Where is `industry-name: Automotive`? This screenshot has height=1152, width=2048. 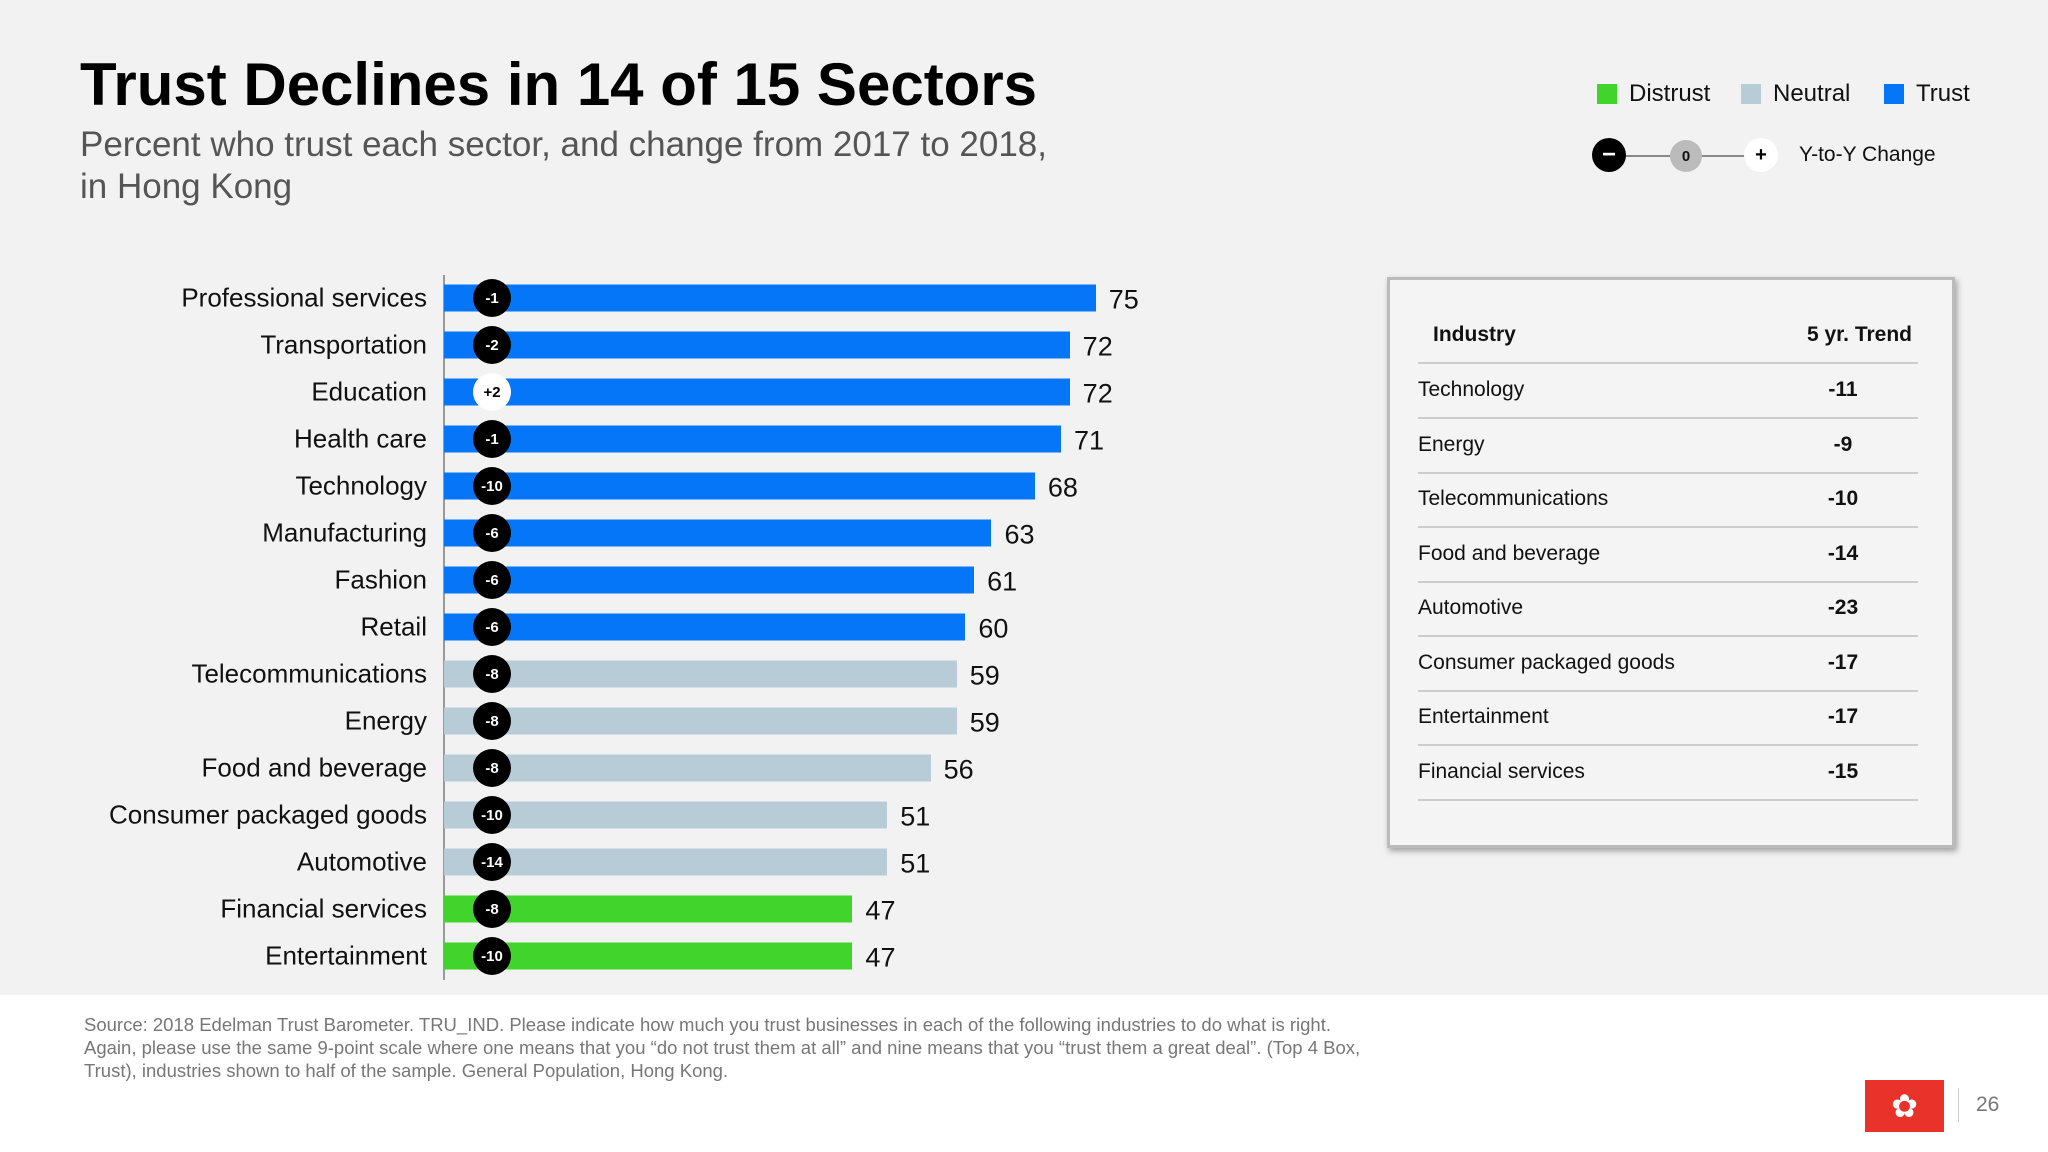 industry-name: Automotive is located at coordinates (1471, 607).